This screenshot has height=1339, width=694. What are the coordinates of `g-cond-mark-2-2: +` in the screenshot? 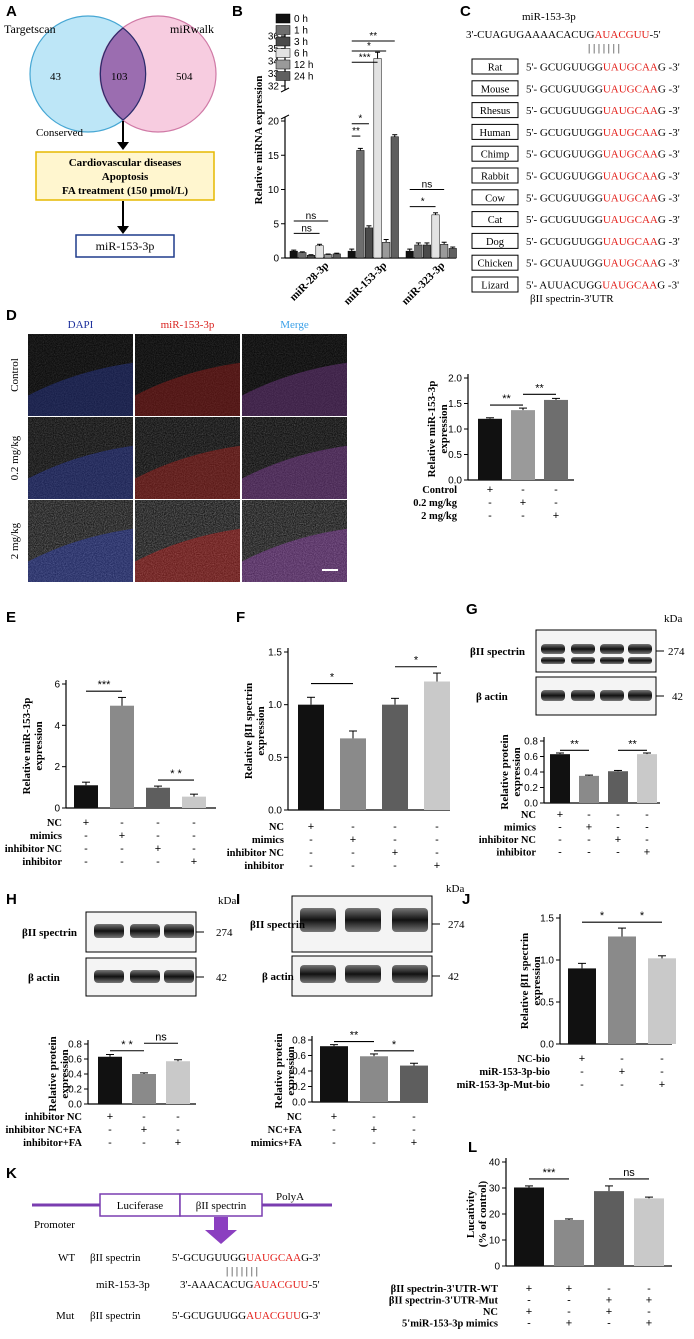 It's located at (618, 840).